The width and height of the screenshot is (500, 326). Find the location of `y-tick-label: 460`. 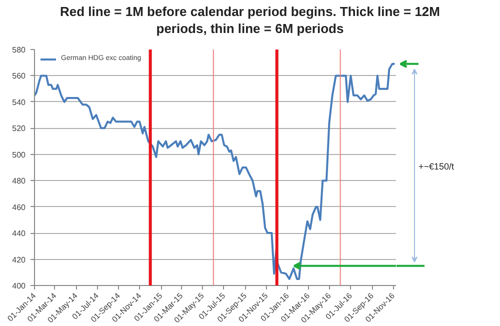

y-tick-label: 460 is located at coordinates (19, 207).